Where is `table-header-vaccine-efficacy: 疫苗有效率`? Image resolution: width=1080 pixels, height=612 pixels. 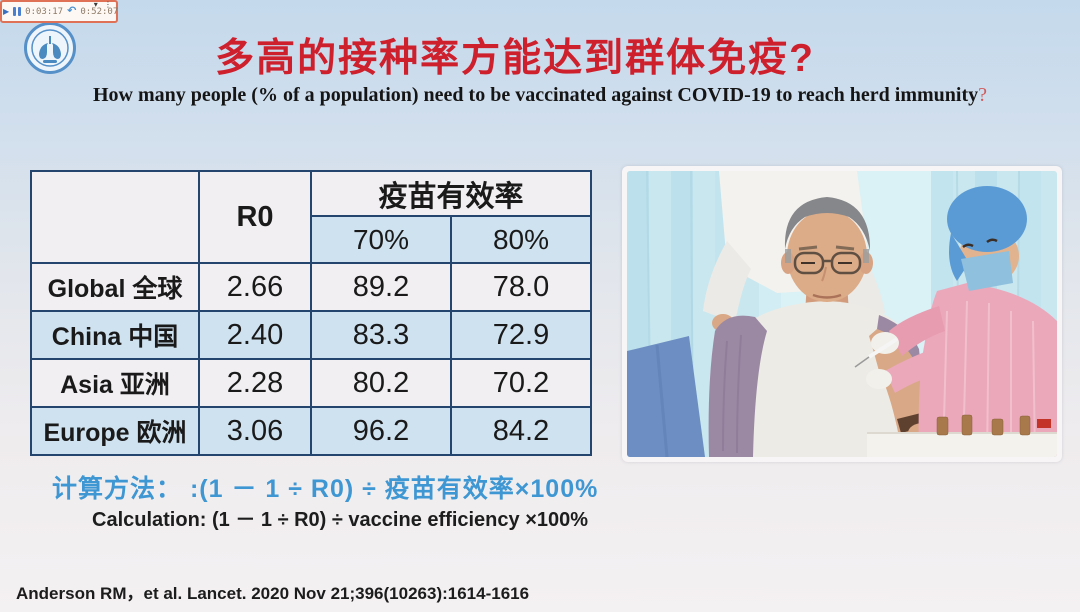
table-header-vaccine-efficacy: 疫苗有效率 is located at coordinates (451, 193).